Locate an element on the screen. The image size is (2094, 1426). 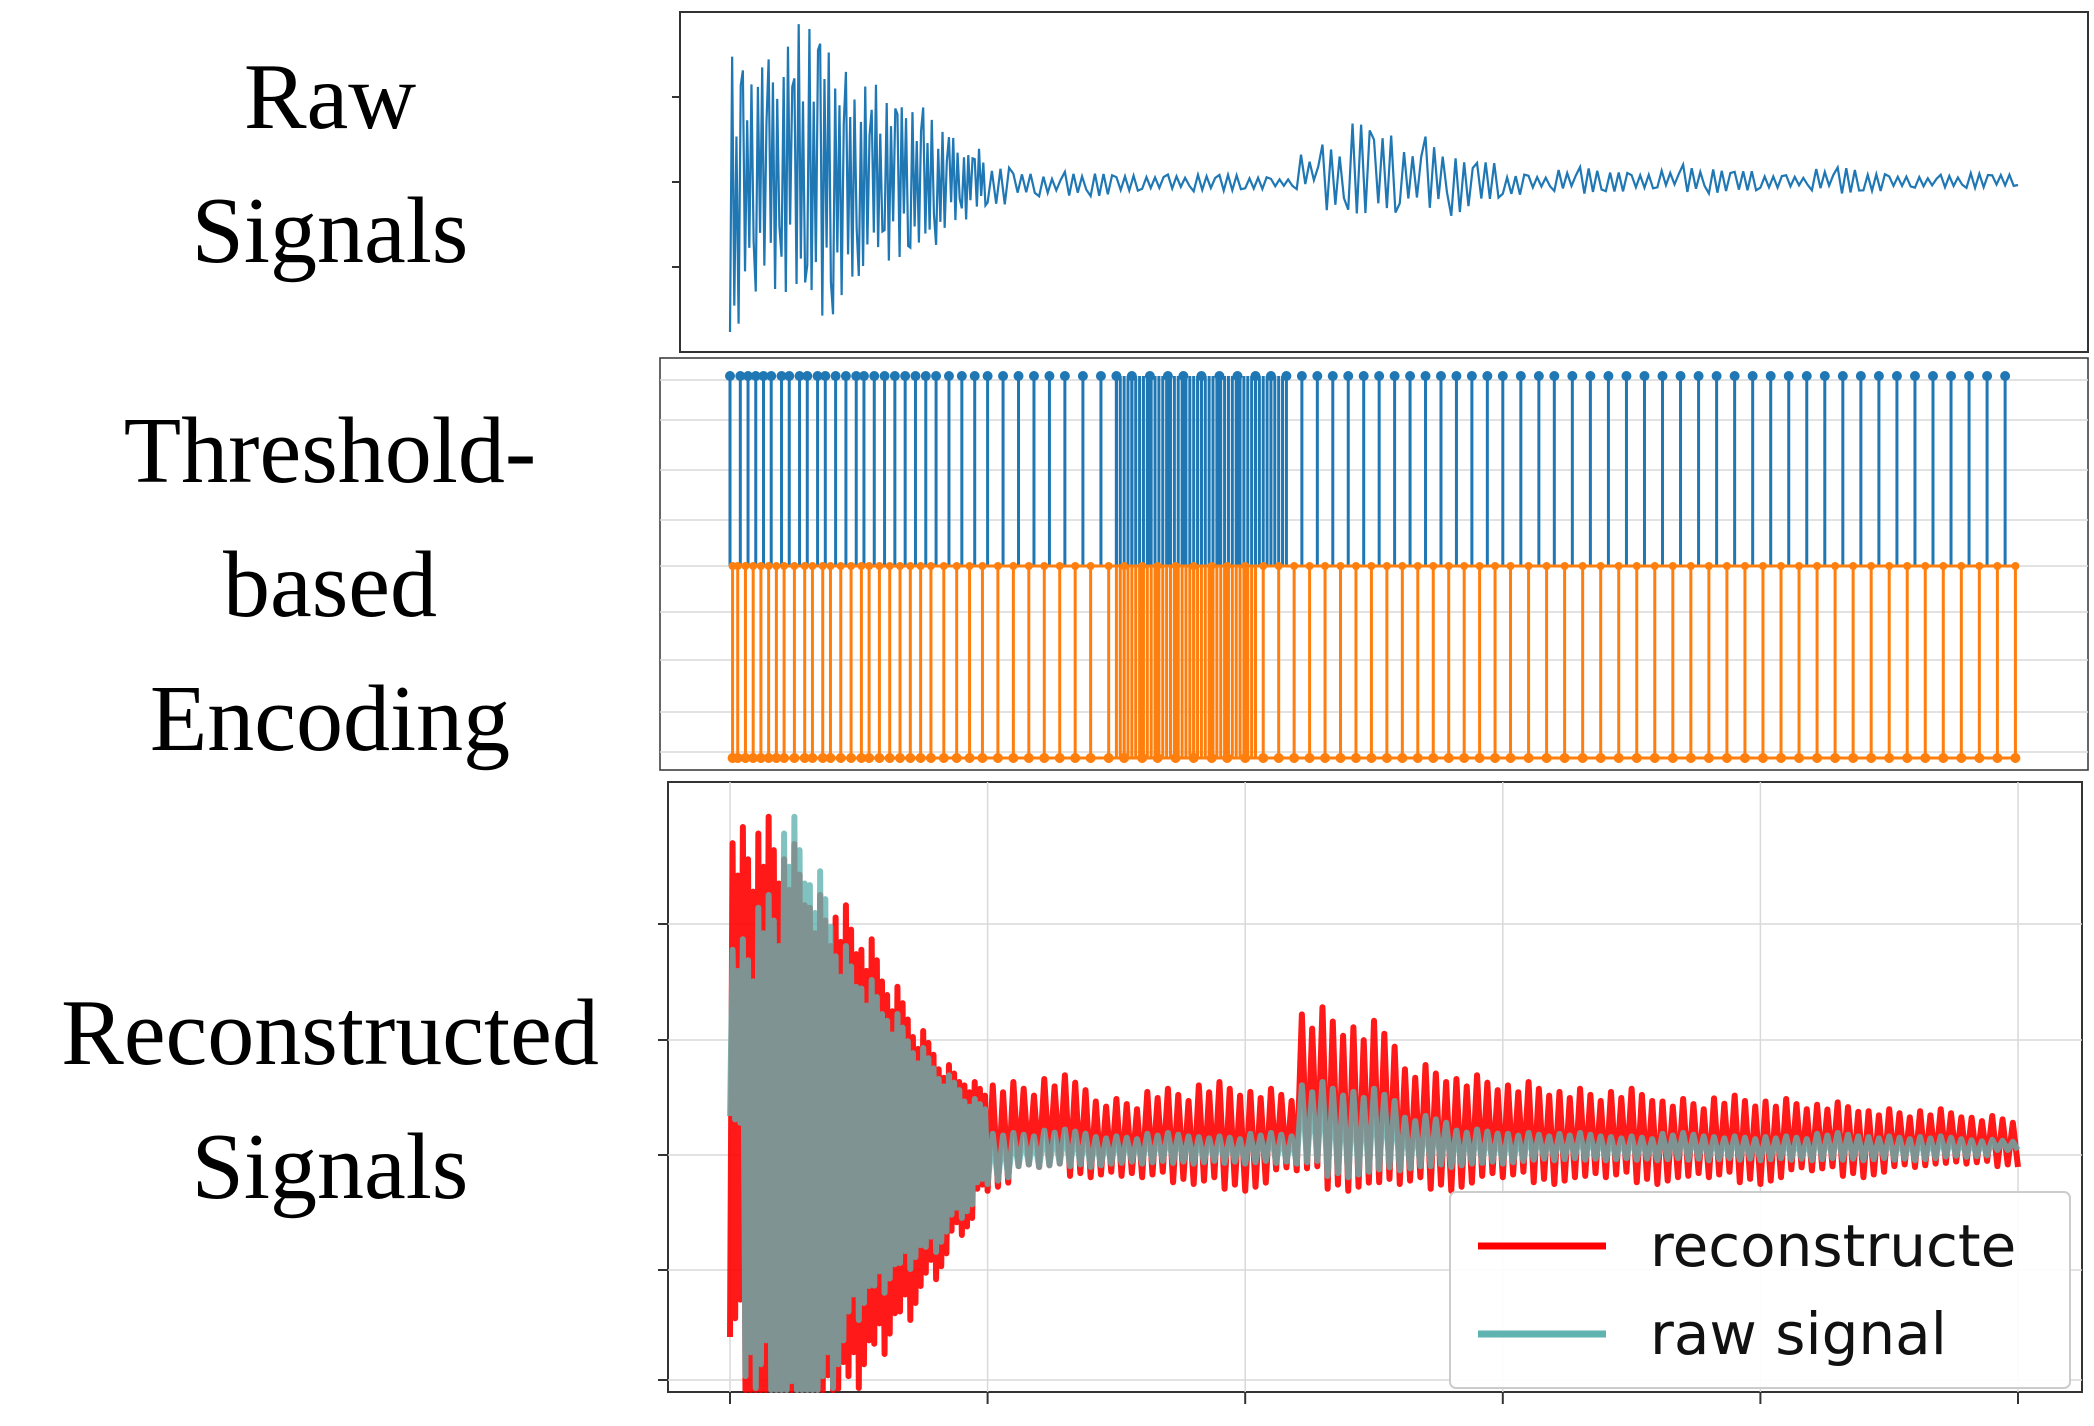
label-enc-line2: based is located at coordinates (330, 585).